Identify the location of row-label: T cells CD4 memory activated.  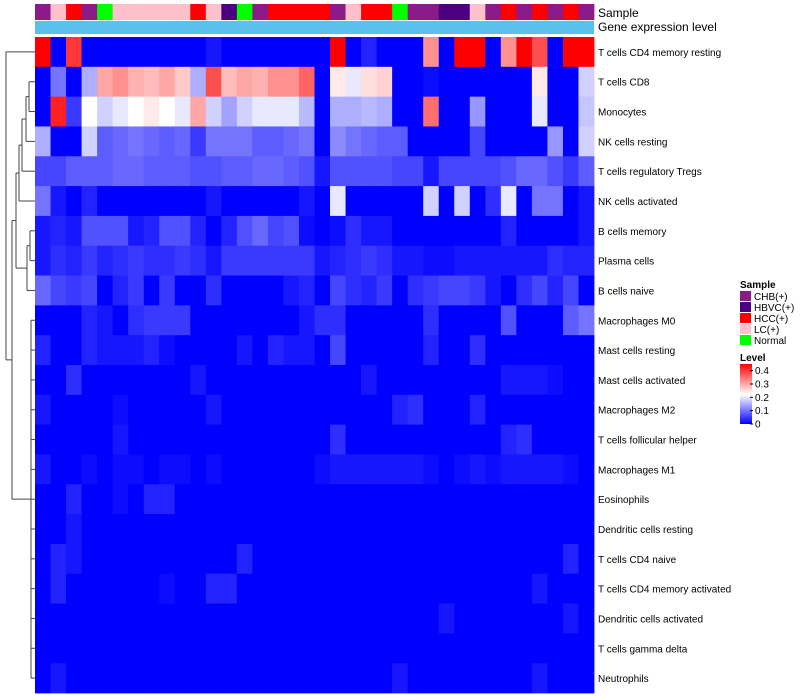
(664, 590).